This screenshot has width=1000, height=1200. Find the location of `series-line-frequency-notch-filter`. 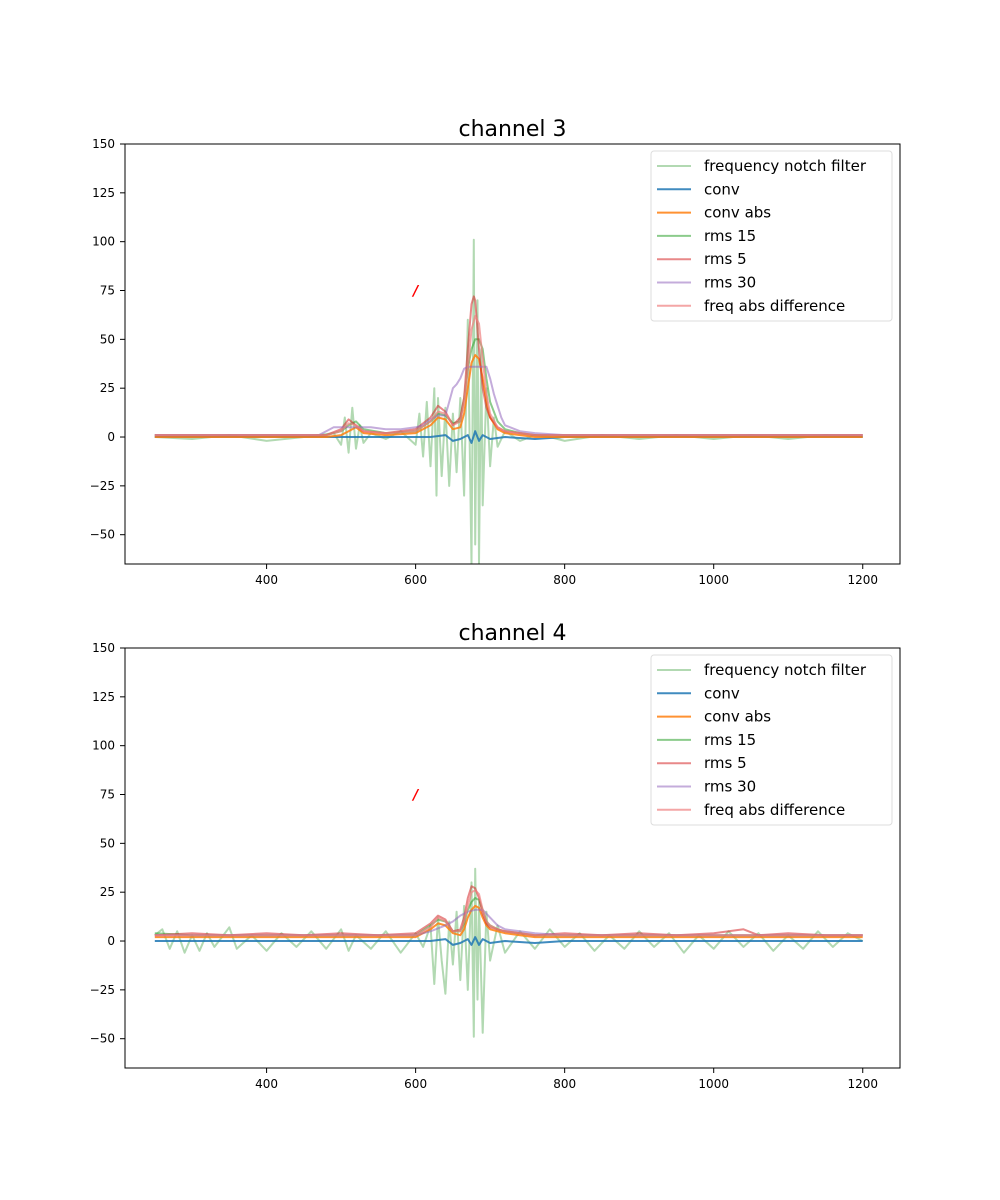

series-line-frequency-notch-filter is located at coordinates (509, 952).